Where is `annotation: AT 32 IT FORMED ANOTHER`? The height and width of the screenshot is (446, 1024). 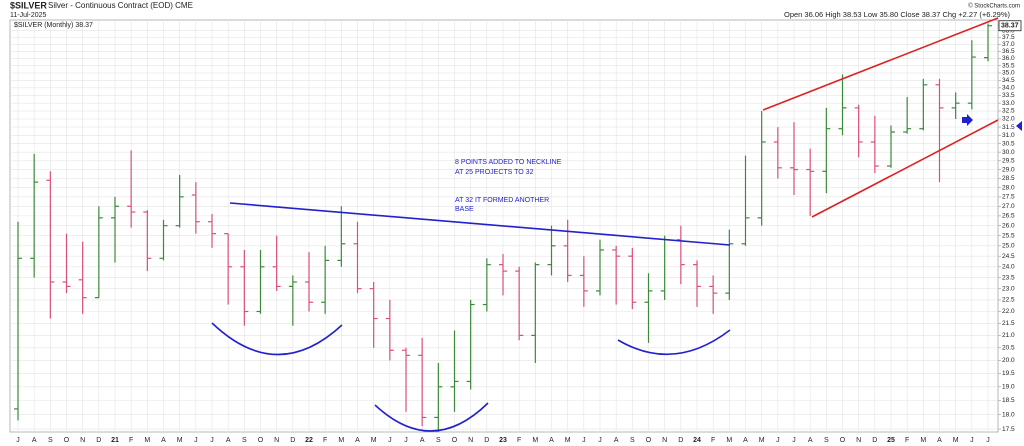 annotation: AT 32 IT FORMED ANOTHER is located at coordinates (502, 200).